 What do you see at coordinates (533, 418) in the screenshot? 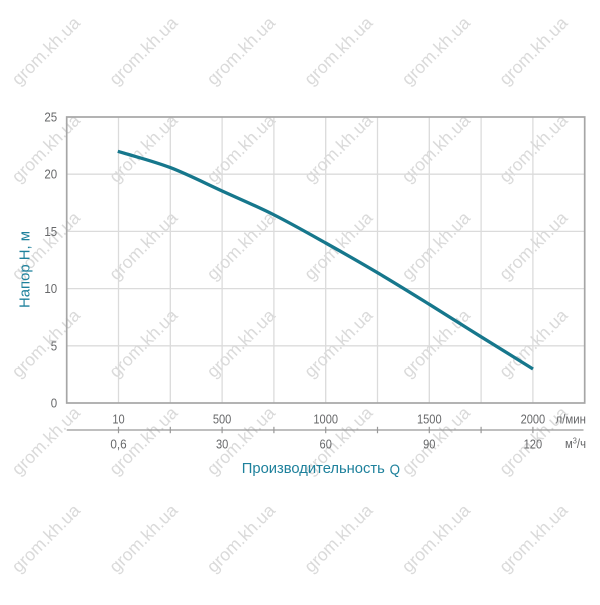
I see `svg-text: 2000` at bounding box center [533, 418].